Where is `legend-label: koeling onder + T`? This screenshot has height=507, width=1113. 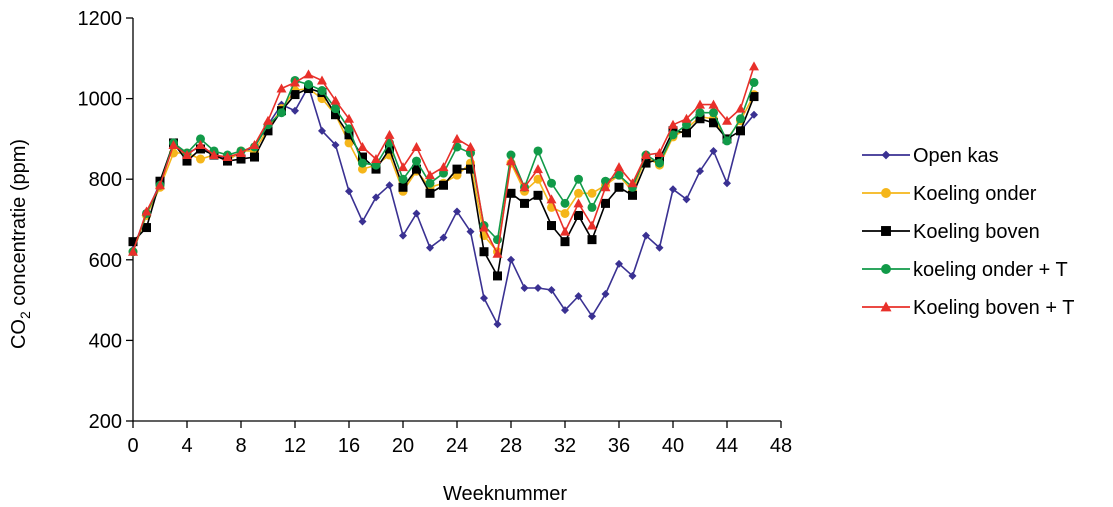
legend-label: koeling onder + T is located at coordinates (990, 270).